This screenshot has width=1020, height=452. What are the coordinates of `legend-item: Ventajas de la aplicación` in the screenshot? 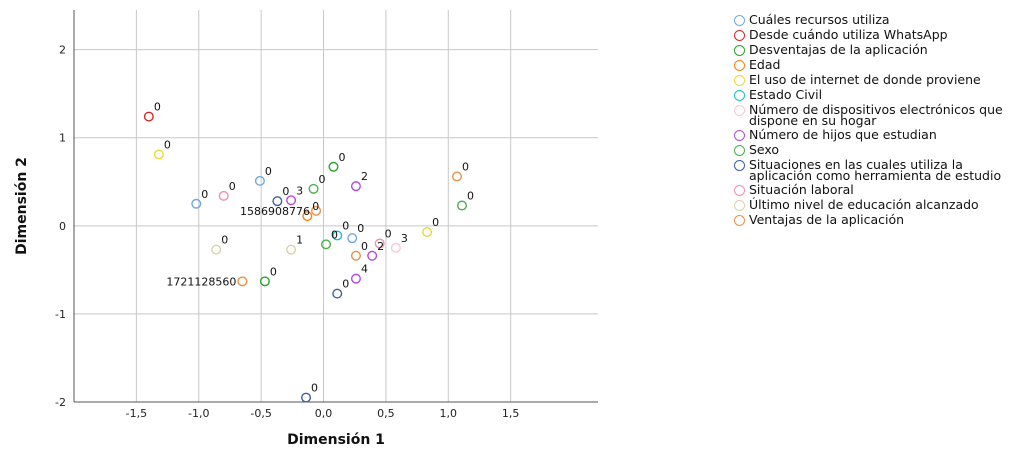 It's located at (877, 219).